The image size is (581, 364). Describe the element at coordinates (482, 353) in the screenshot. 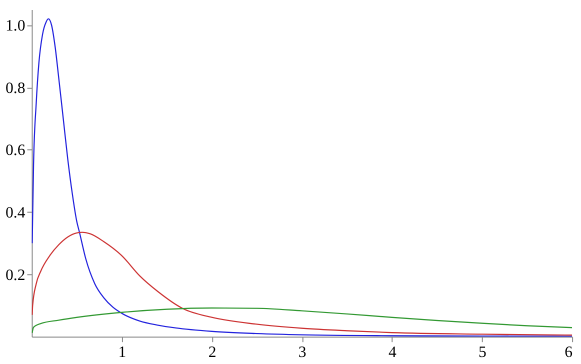

I see `x-tick-label: 5` at that location.